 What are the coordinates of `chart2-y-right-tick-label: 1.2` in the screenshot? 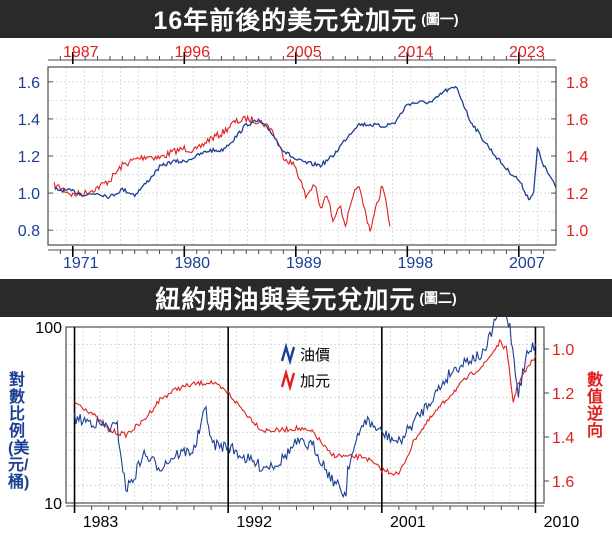 It's located at (563, 394).